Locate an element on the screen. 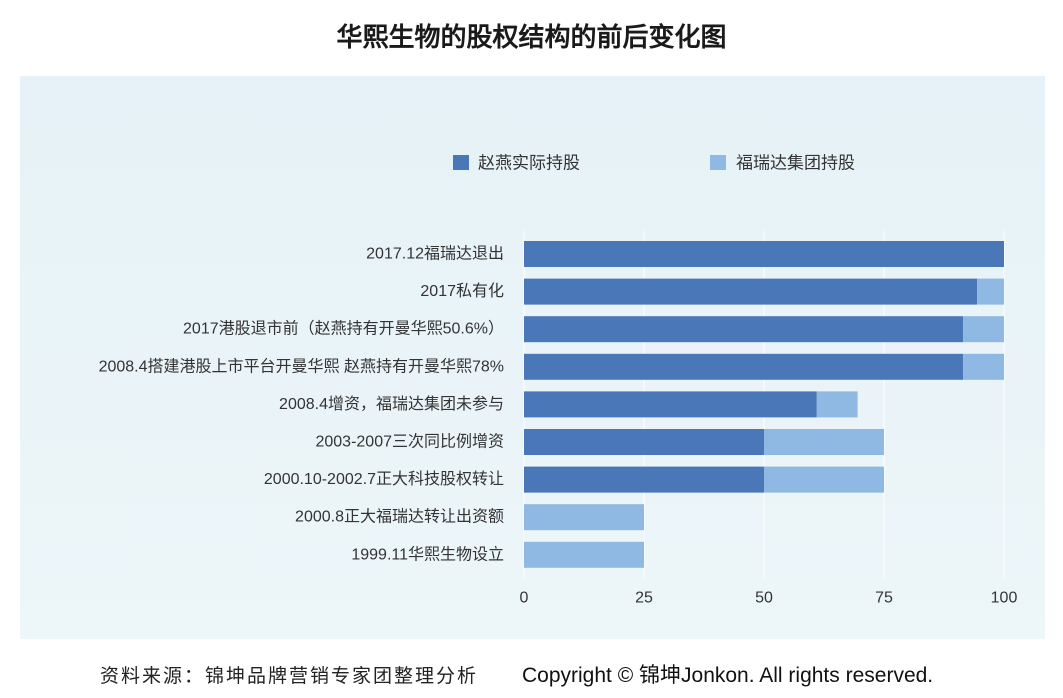  source-note: 资料来源：锦坤品牌营销专家团整理分析 is located at coordinates (289, 676).